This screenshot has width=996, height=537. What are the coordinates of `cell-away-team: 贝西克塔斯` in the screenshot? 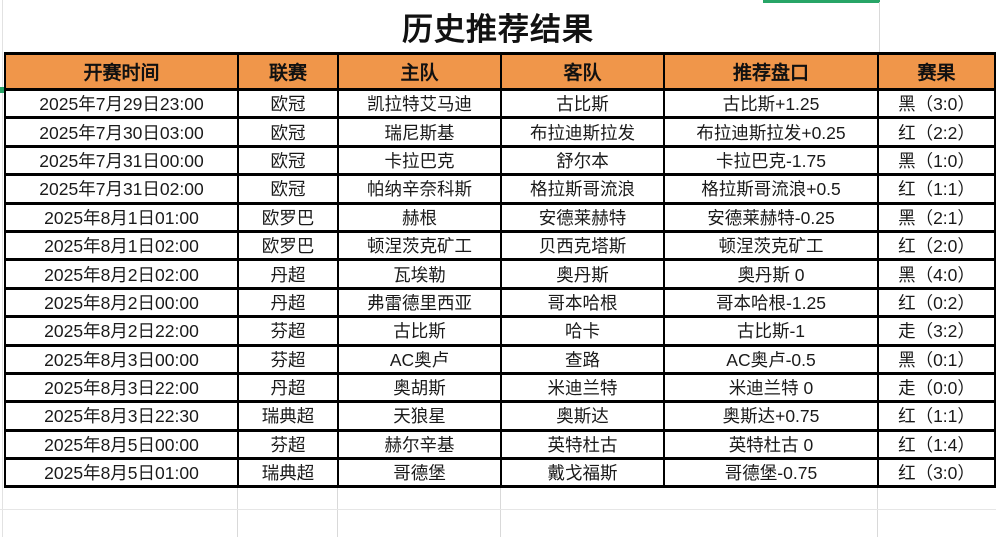 It's located at (582, 245).